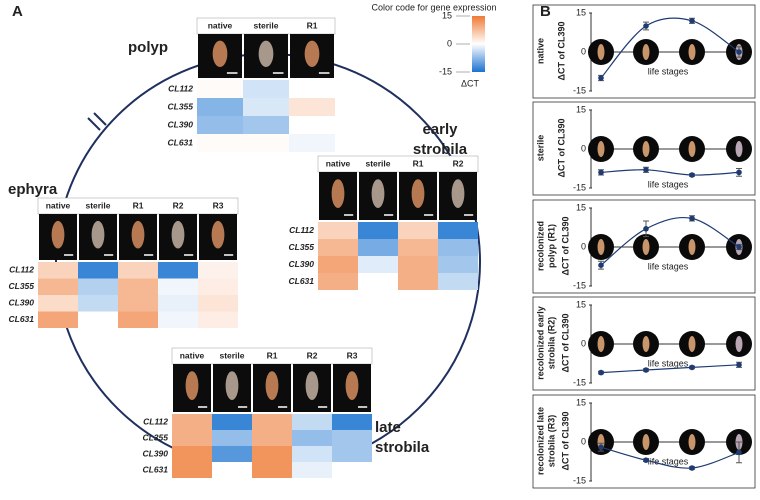  Describe the element at coordinates (148, 47) in the screenshot. I see `stage-title: polyp` at that location.